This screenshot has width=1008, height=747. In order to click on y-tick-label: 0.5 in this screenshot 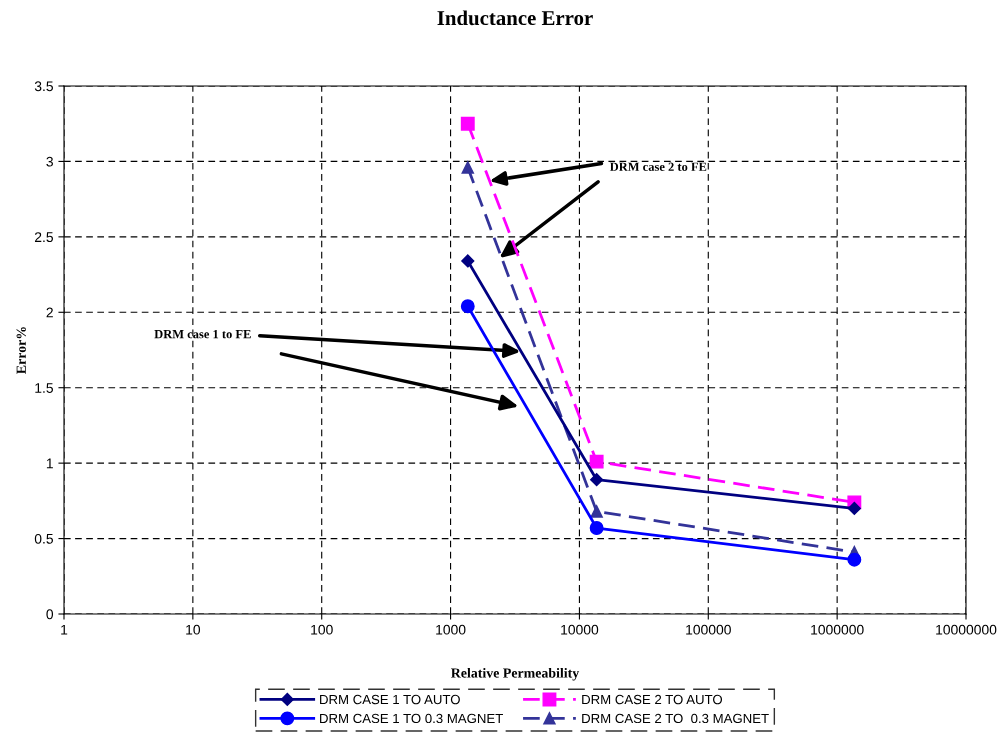, I will do `click(43, 538)`.